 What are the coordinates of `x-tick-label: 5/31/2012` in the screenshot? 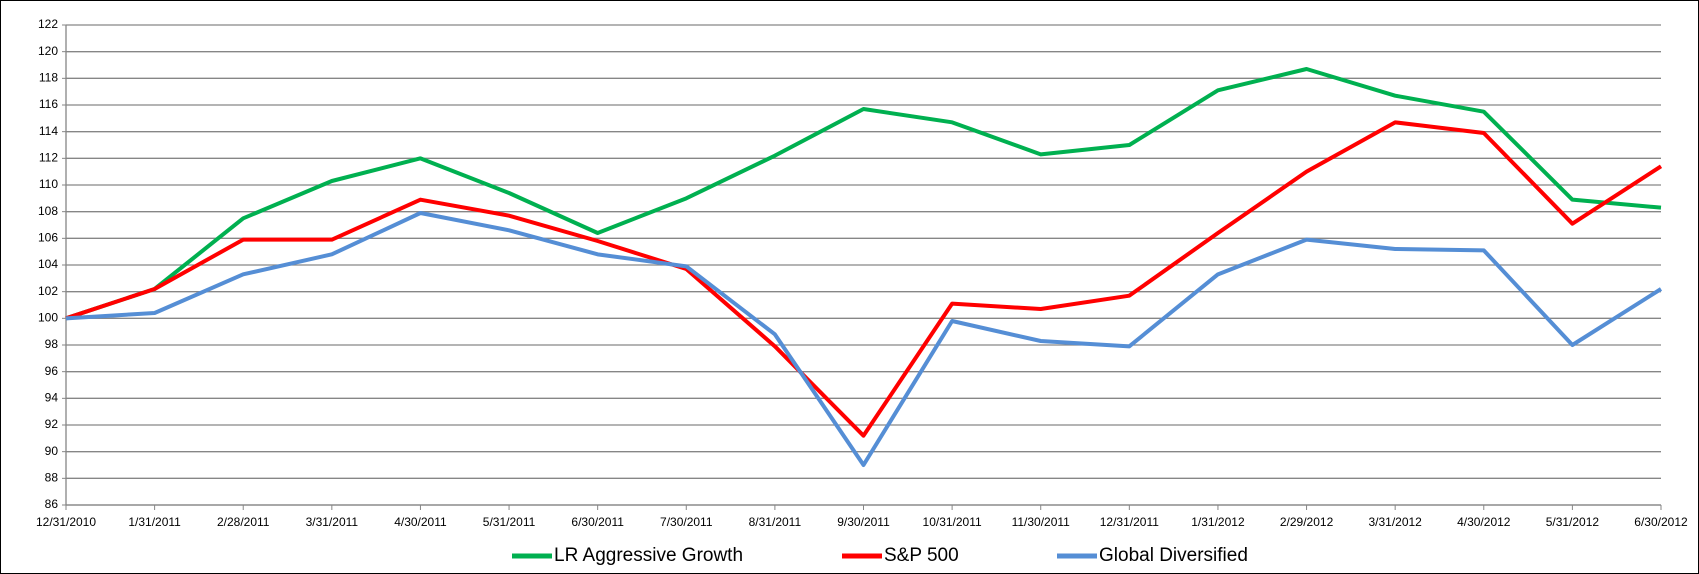 It's located at (1573, 522).